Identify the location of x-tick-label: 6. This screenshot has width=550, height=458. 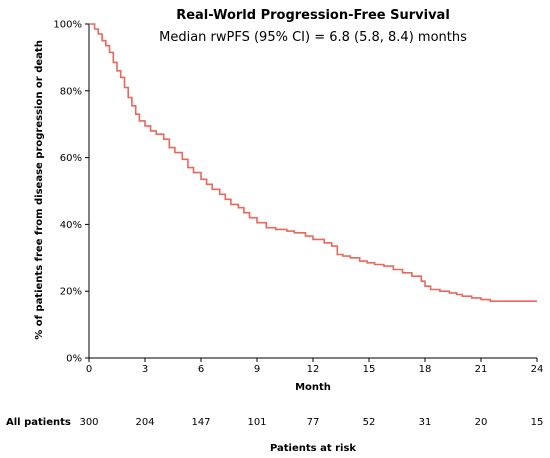
(201, 369).